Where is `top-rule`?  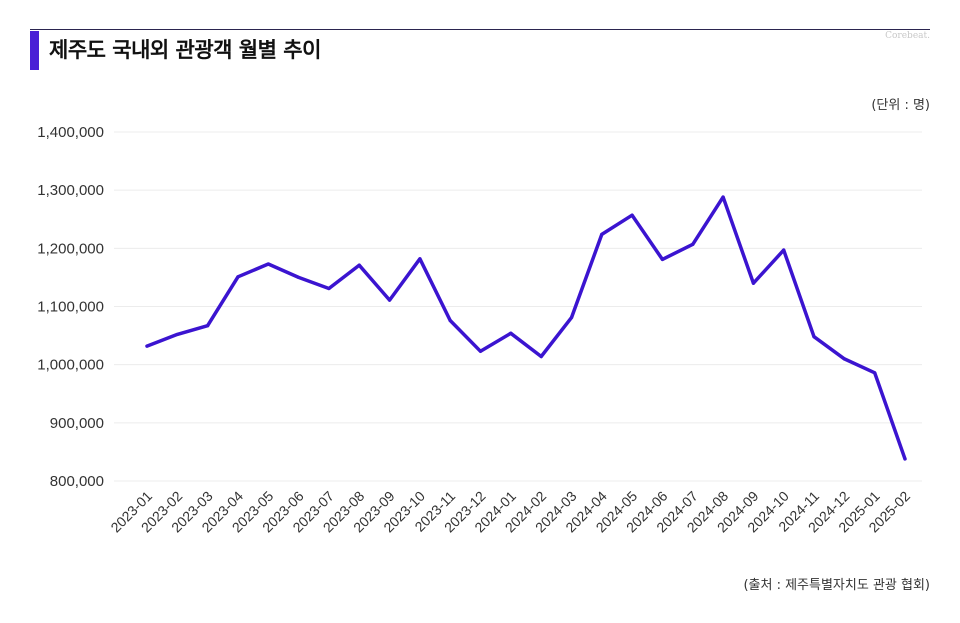 top-rule is located at coordinates (480, 29).